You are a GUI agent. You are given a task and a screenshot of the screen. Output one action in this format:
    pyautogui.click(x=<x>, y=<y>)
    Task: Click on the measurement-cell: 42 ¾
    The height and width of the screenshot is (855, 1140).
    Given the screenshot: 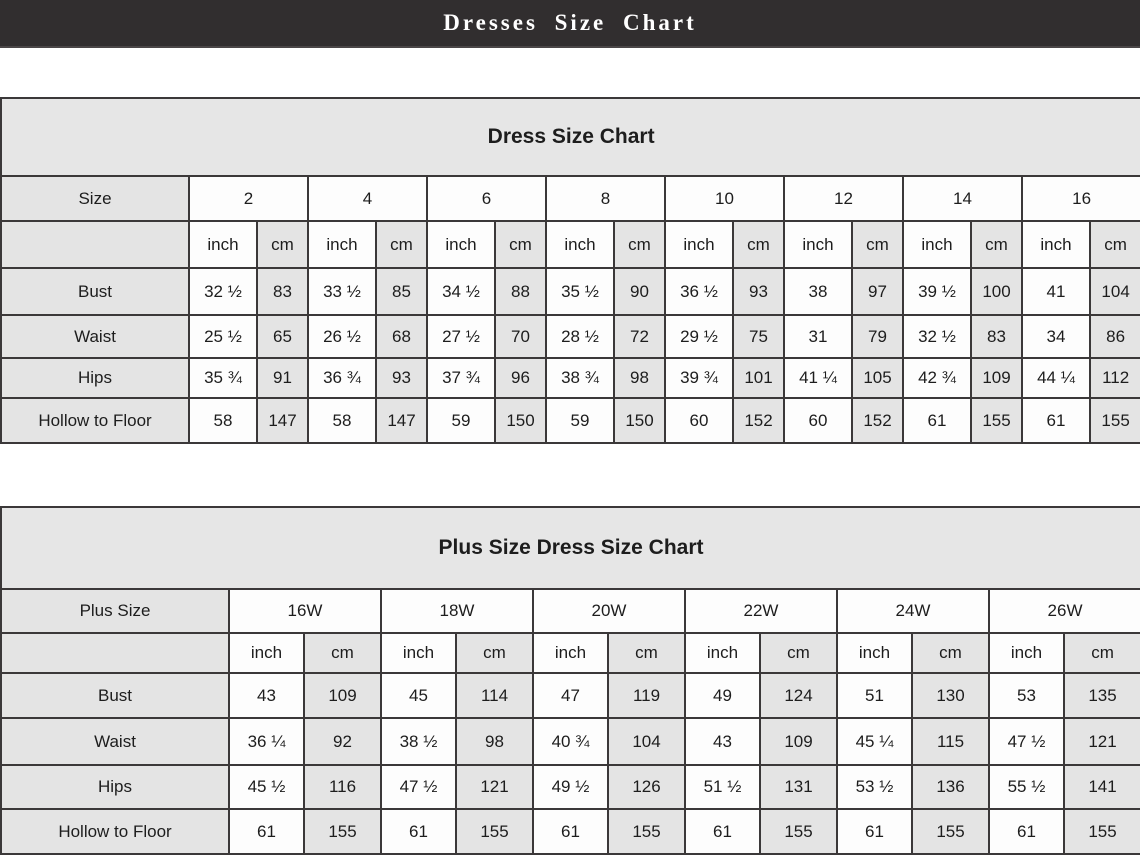 What is the action you would take?
    pyautogui.click(x=937, y=378)
    